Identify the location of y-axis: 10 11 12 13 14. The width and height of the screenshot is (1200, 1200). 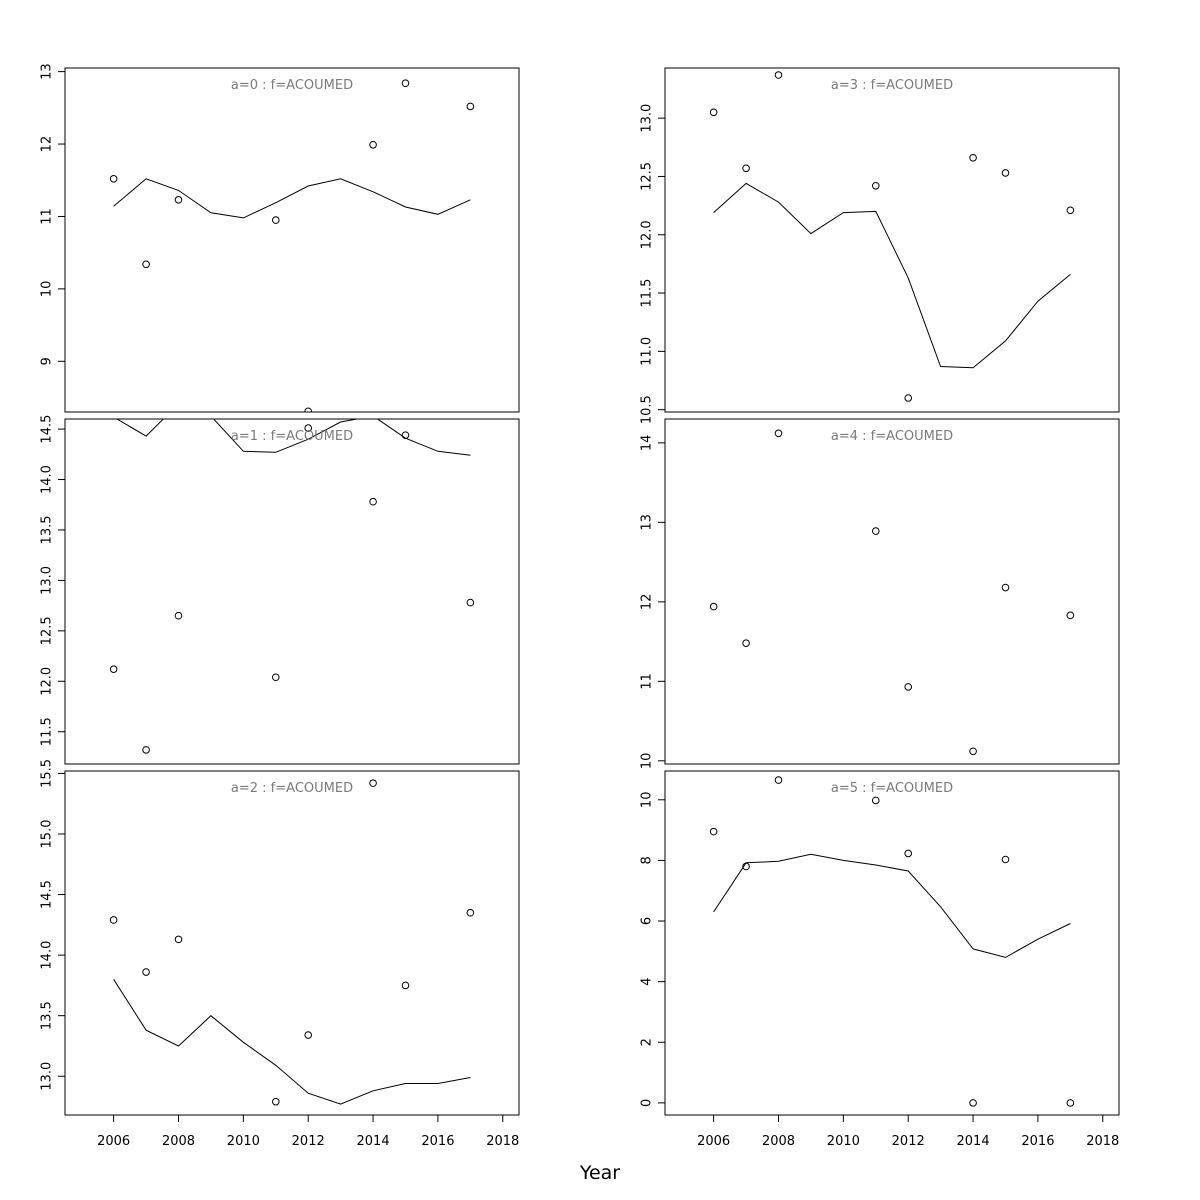
(653, 602).